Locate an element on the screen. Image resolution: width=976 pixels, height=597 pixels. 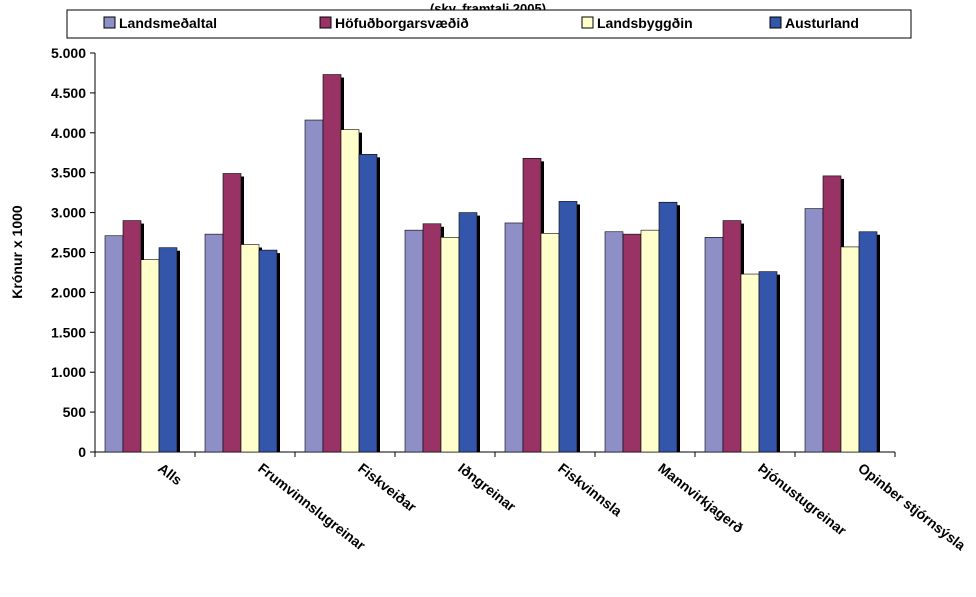
y-tick-label: 500 is located at coordinates (75, 412).